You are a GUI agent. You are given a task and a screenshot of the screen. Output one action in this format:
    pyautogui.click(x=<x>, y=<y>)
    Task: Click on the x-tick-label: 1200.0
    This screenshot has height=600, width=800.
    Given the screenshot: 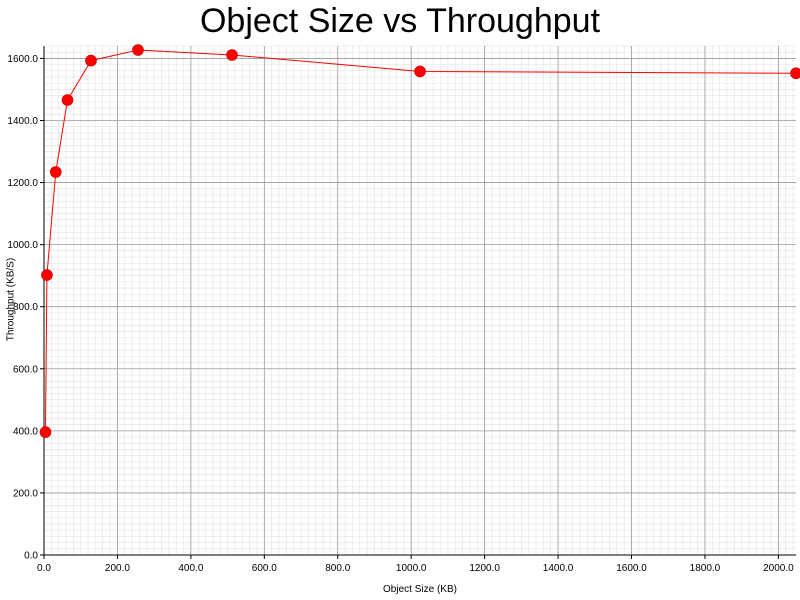 What is the action you would take?
    pyautogui.click(x=484, y=568)
    